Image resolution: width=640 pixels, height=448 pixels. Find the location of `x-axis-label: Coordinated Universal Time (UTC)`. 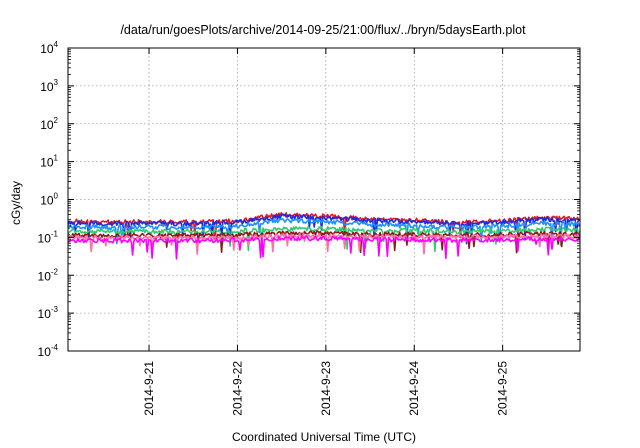

x-axis-label: Coordinated Universal Time (UTC) is located at coordinates (324, 437).